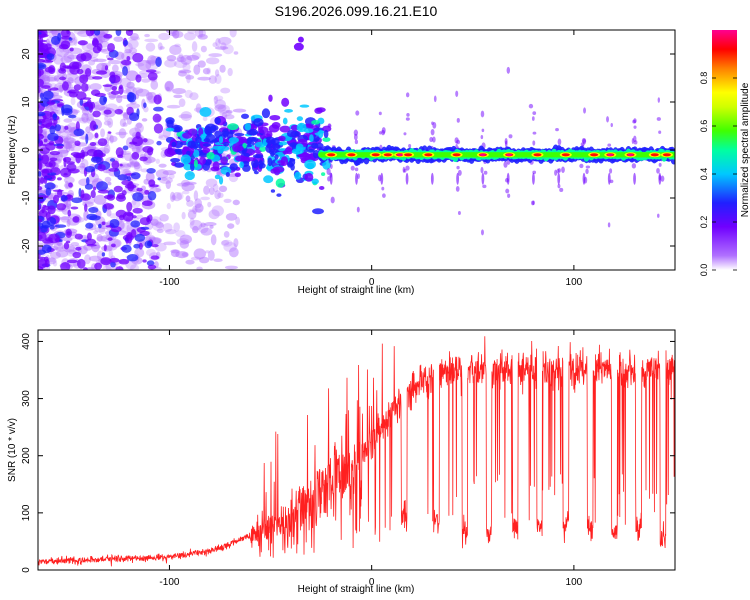  I want to click on colorbar-tick-label: 0.2, so click(704, 222).